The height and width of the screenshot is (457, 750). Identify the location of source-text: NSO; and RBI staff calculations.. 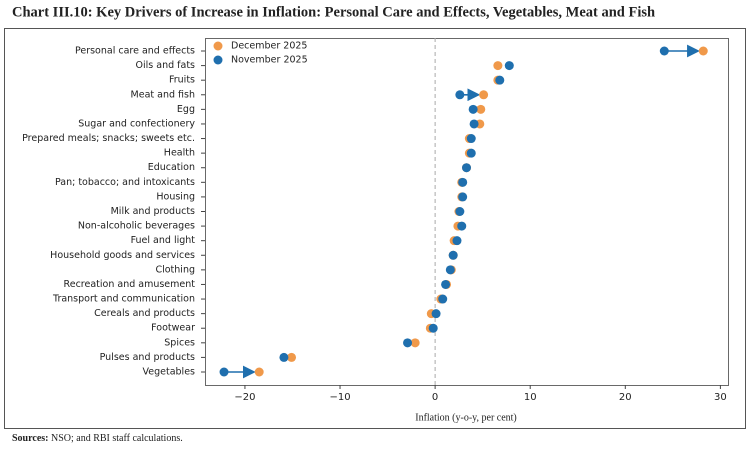
(117, 438).